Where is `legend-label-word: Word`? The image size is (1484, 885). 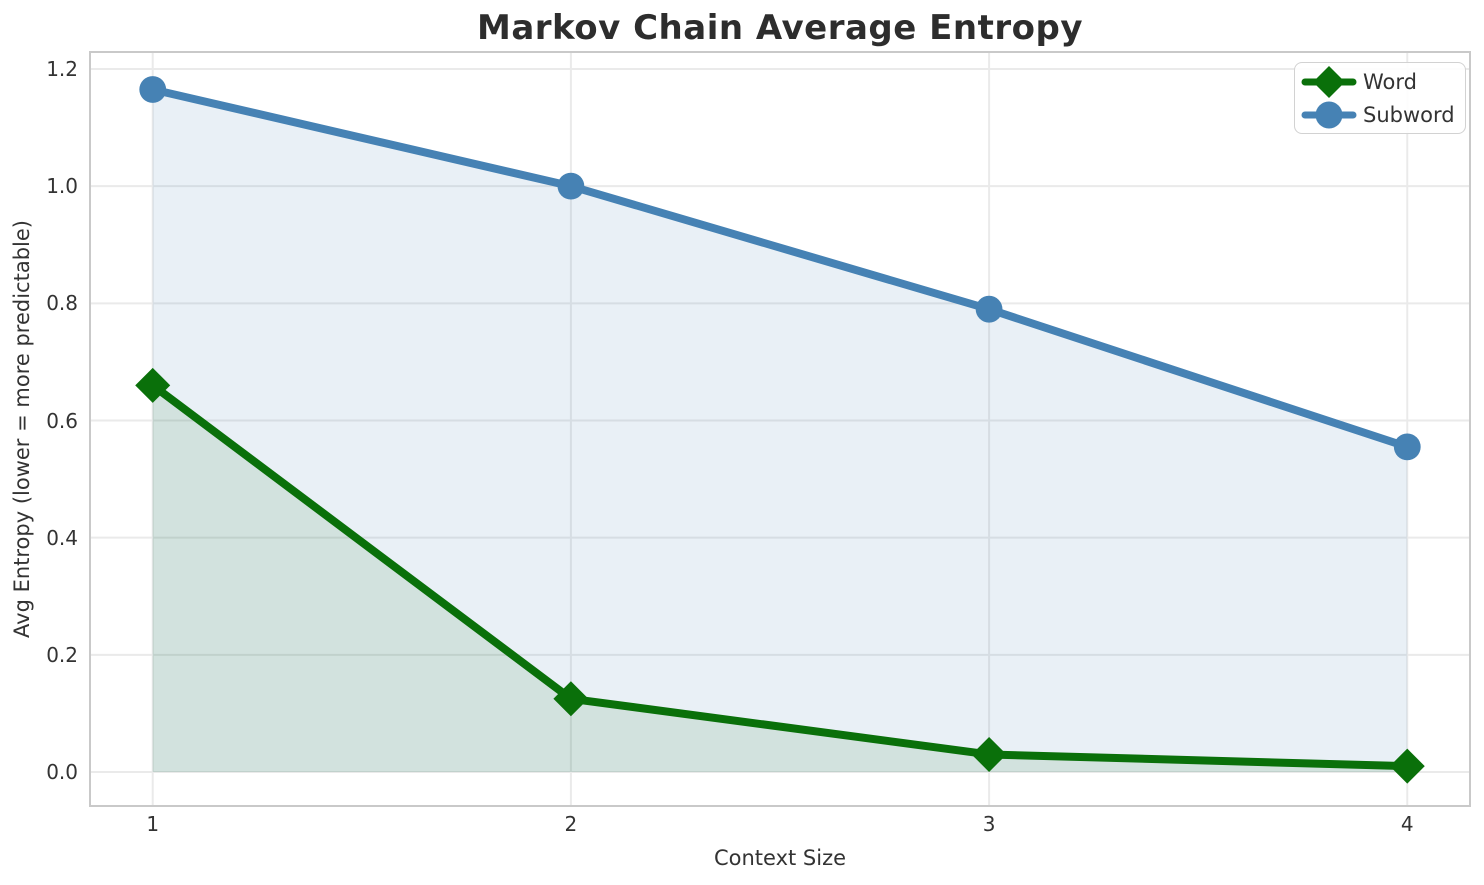 legend-label-word: Word is located at coordinates (1390, 81).